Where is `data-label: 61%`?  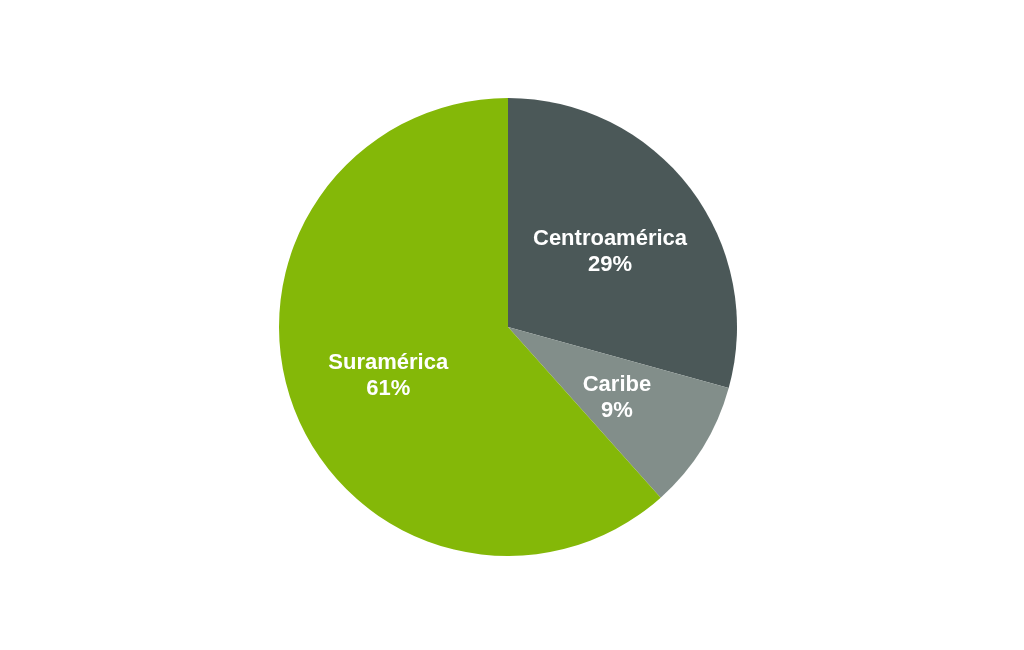 data-label: 61% is located at coordinates (388, 387).